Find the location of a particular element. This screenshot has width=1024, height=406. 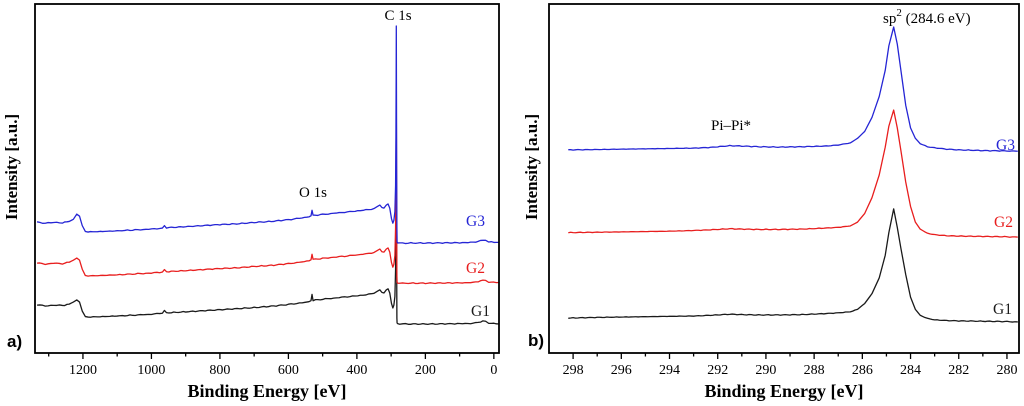

x-tick-label: 600 is located at coordinates (288, 370).